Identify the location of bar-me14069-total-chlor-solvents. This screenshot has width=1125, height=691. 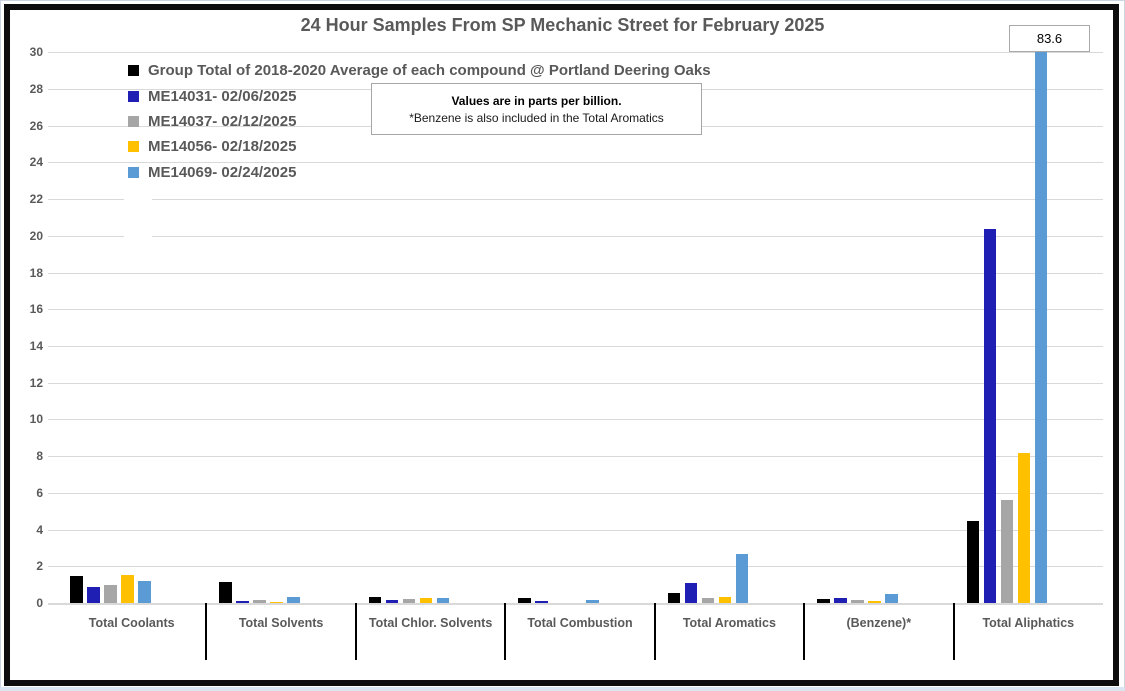
(443, 600).